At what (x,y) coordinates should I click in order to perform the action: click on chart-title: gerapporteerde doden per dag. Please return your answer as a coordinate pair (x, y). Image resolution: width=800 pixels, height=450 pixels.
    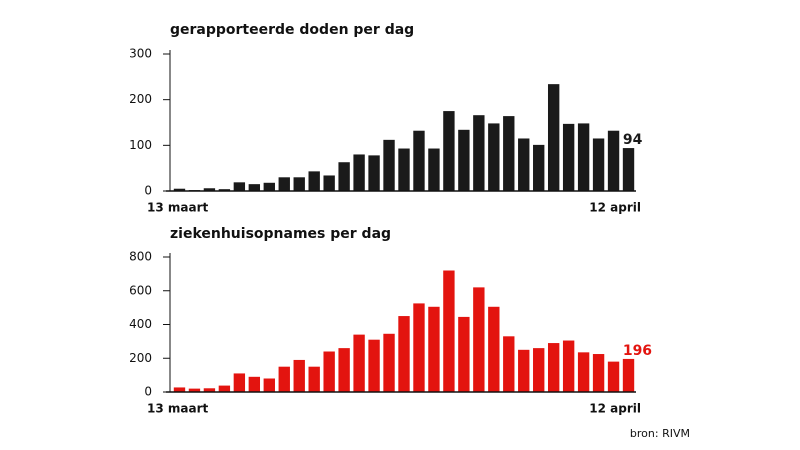
    Looking at the image, I should click on (292, 30).